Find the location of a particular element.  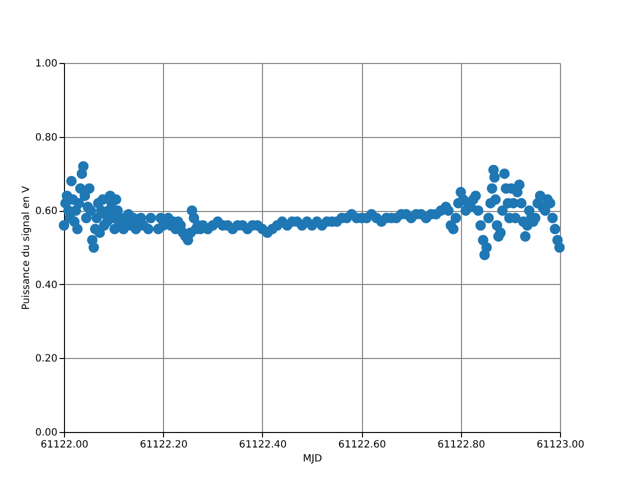

y-tick-label: 0.40 is located at coordinates (46, 285).